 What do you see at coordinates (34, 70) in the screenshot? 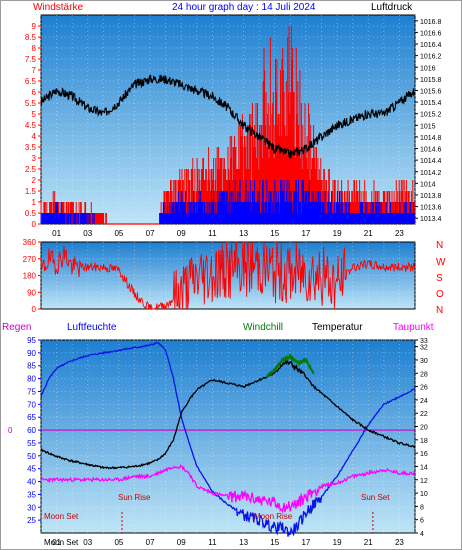
I see `wind-tick-label: 7` at bounding box center [34, 70].